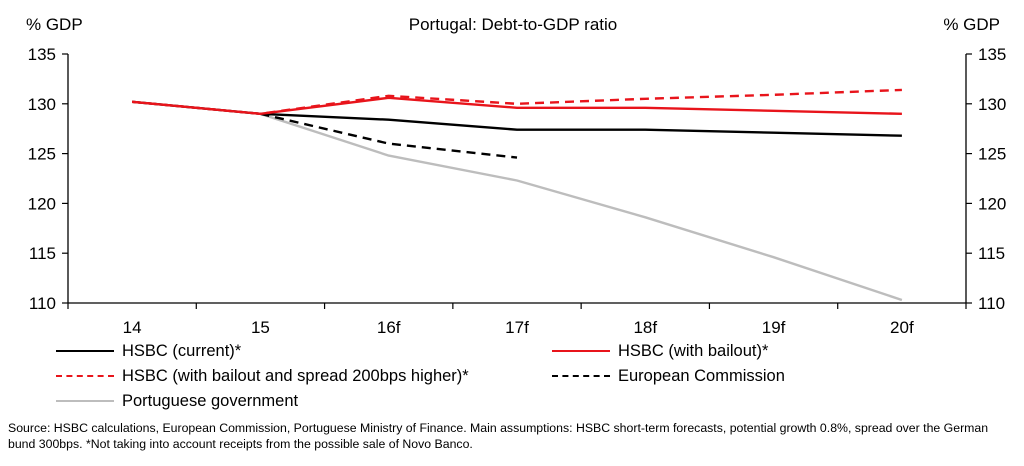 Image resolution: width=1024 pixels, height=466 pixels. What do you see at coordinates (902, 327) in the screenshot?
I see `x-tick-label: 20f` at bounding box center [902, 327].